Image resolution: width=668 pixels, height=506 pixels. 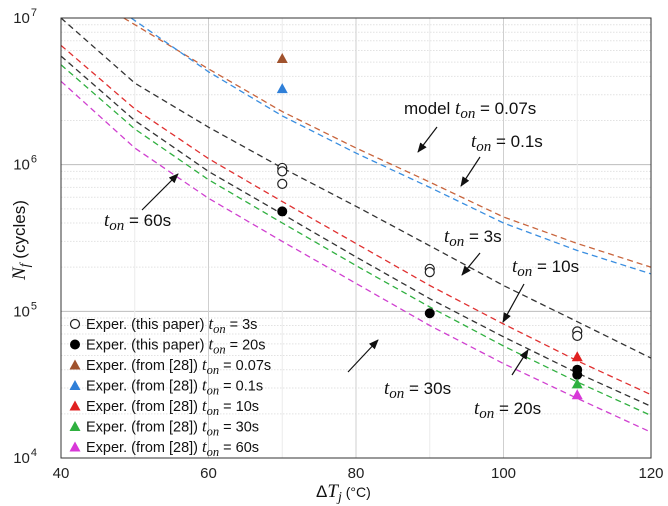 I want to click on x-tick-label: 40, so click(x=61, y=473).